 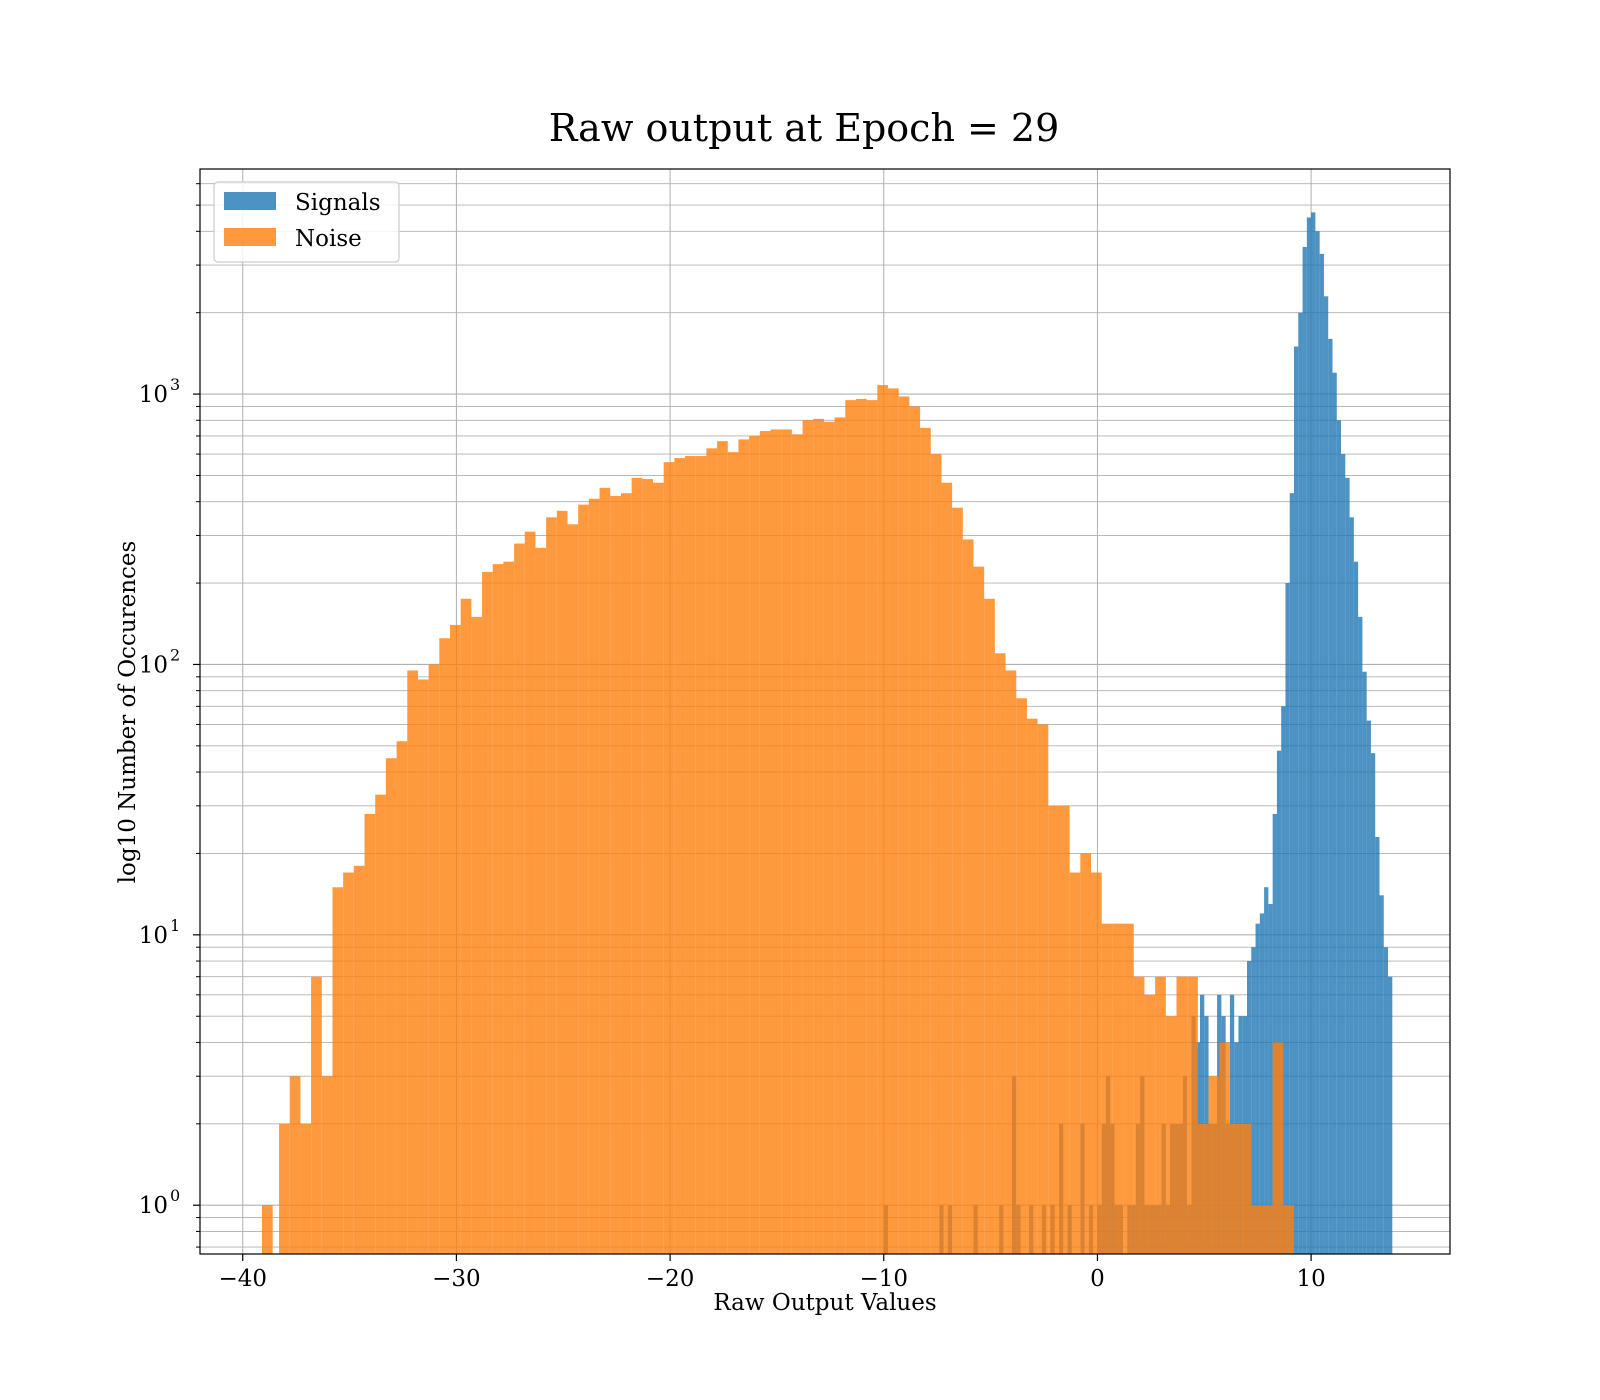 What do you see at coordinates (153, 395) in the screenshot?
I see `y-tick-label-3: 10` at bounding box center [153, 395].